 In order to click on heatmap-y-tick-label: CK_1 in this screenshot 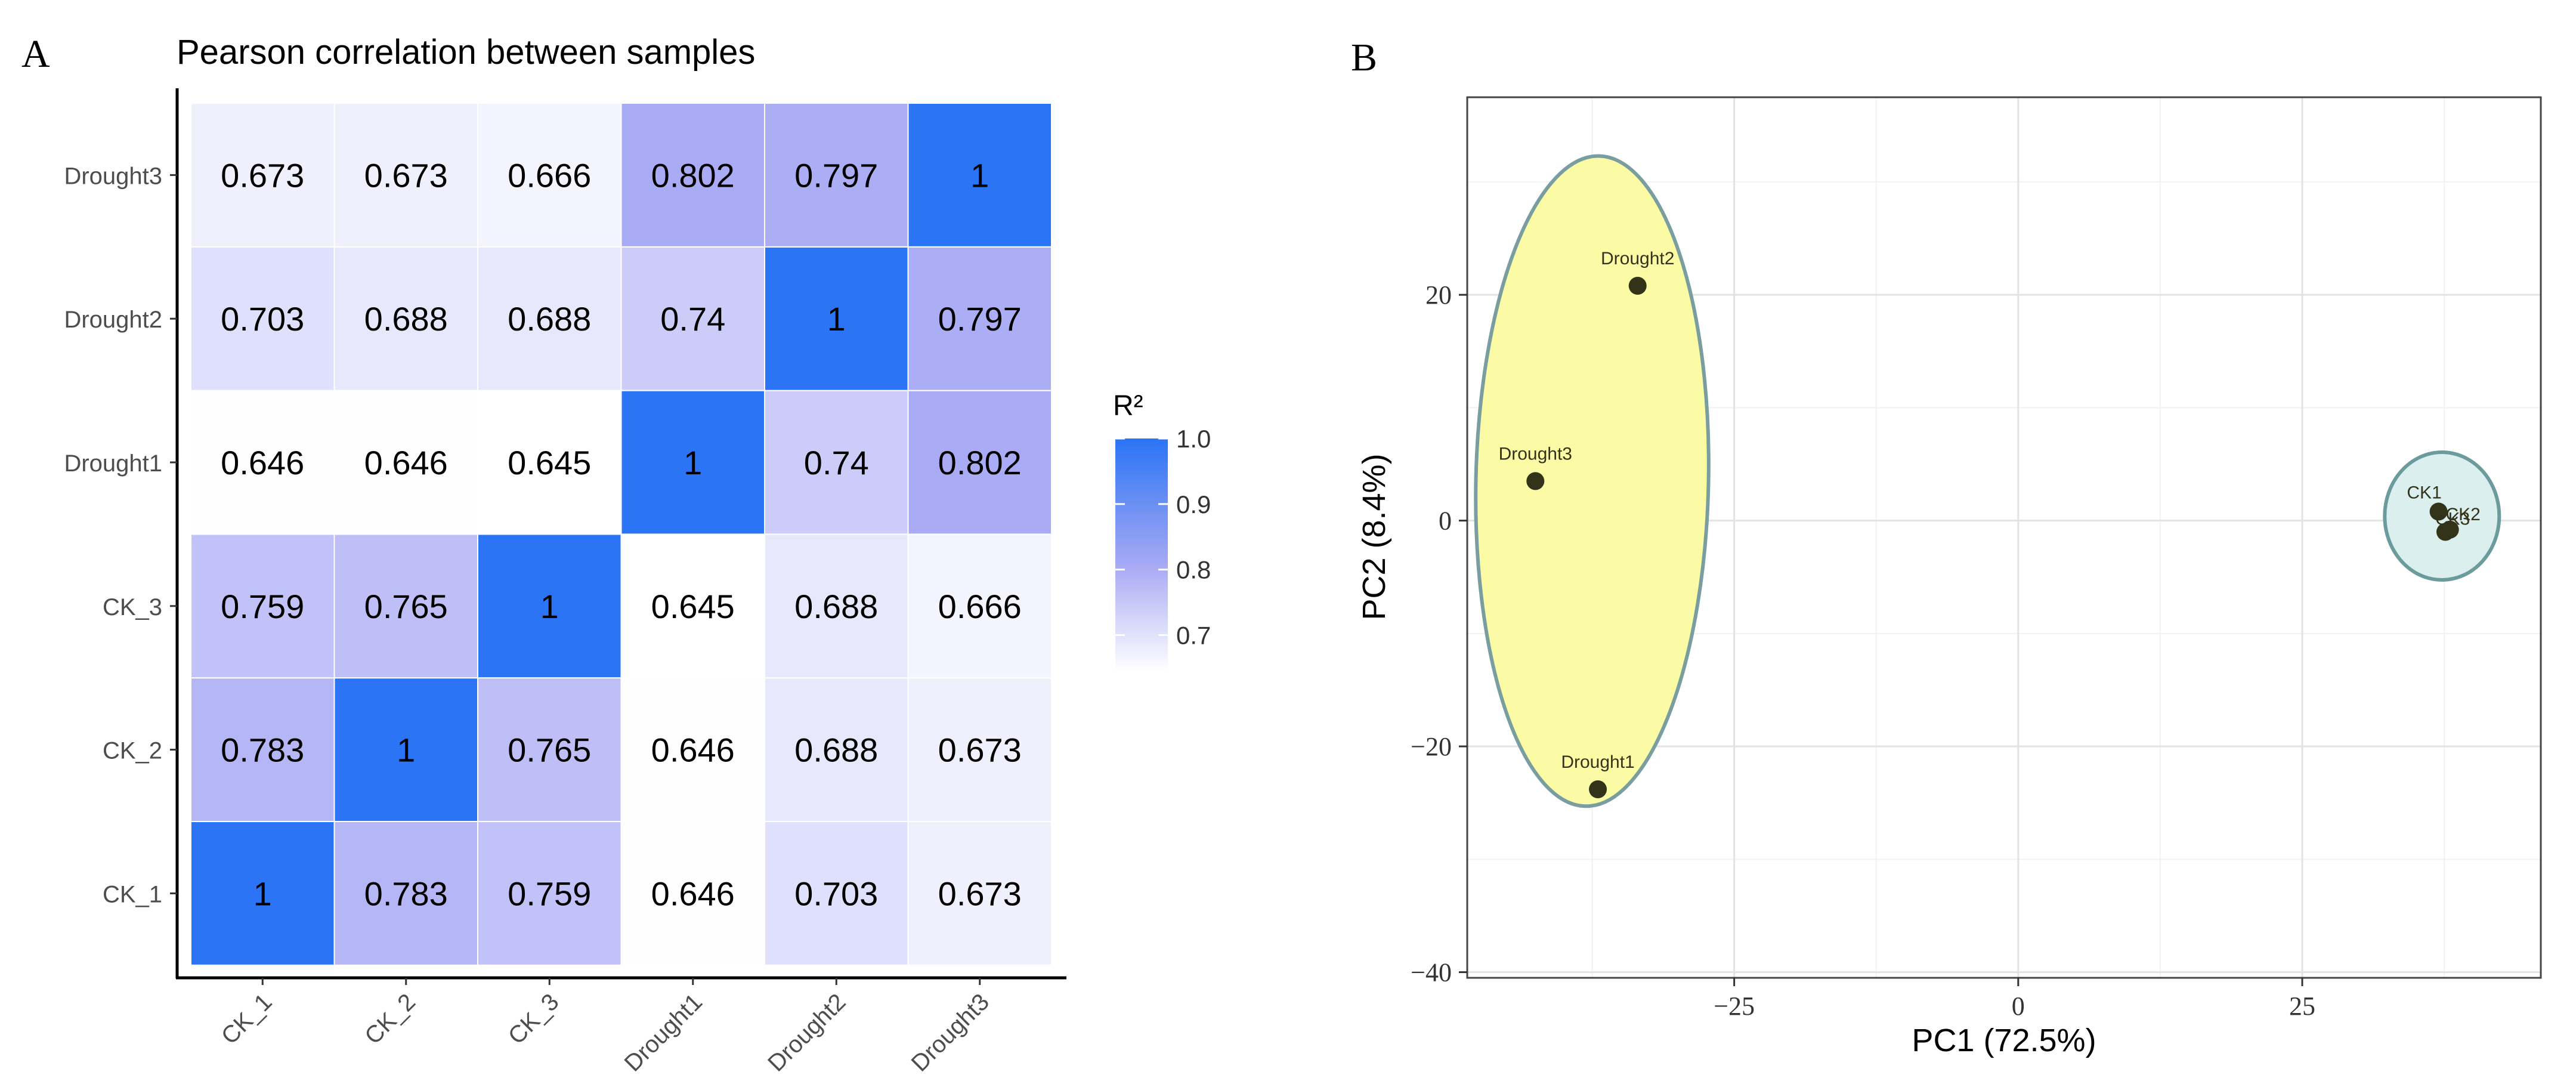, I will do `click(132, 894)`.